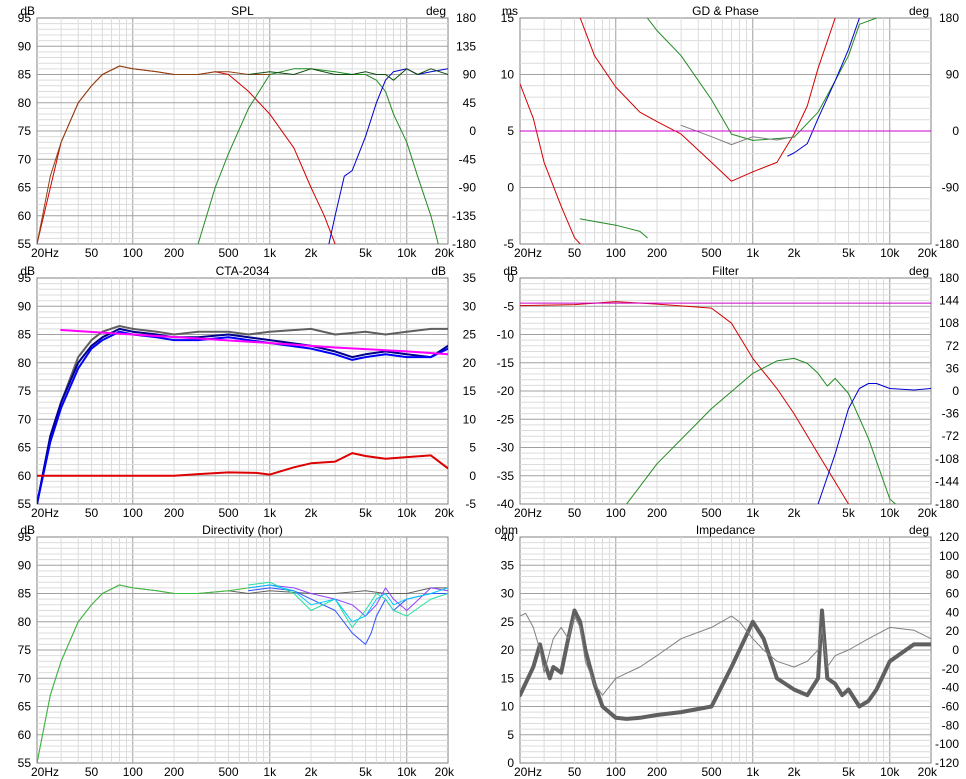 The height and width of the screenshot is (779, 966). I want to click on y-tick-label: 90, so click(25, 306).